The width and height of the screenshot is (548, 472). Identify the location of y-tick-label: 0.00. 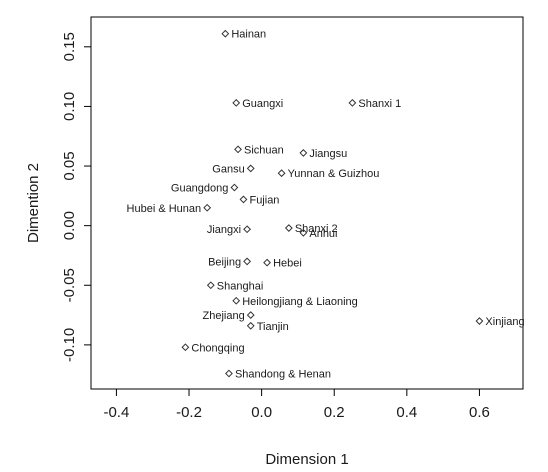
(69, 225).